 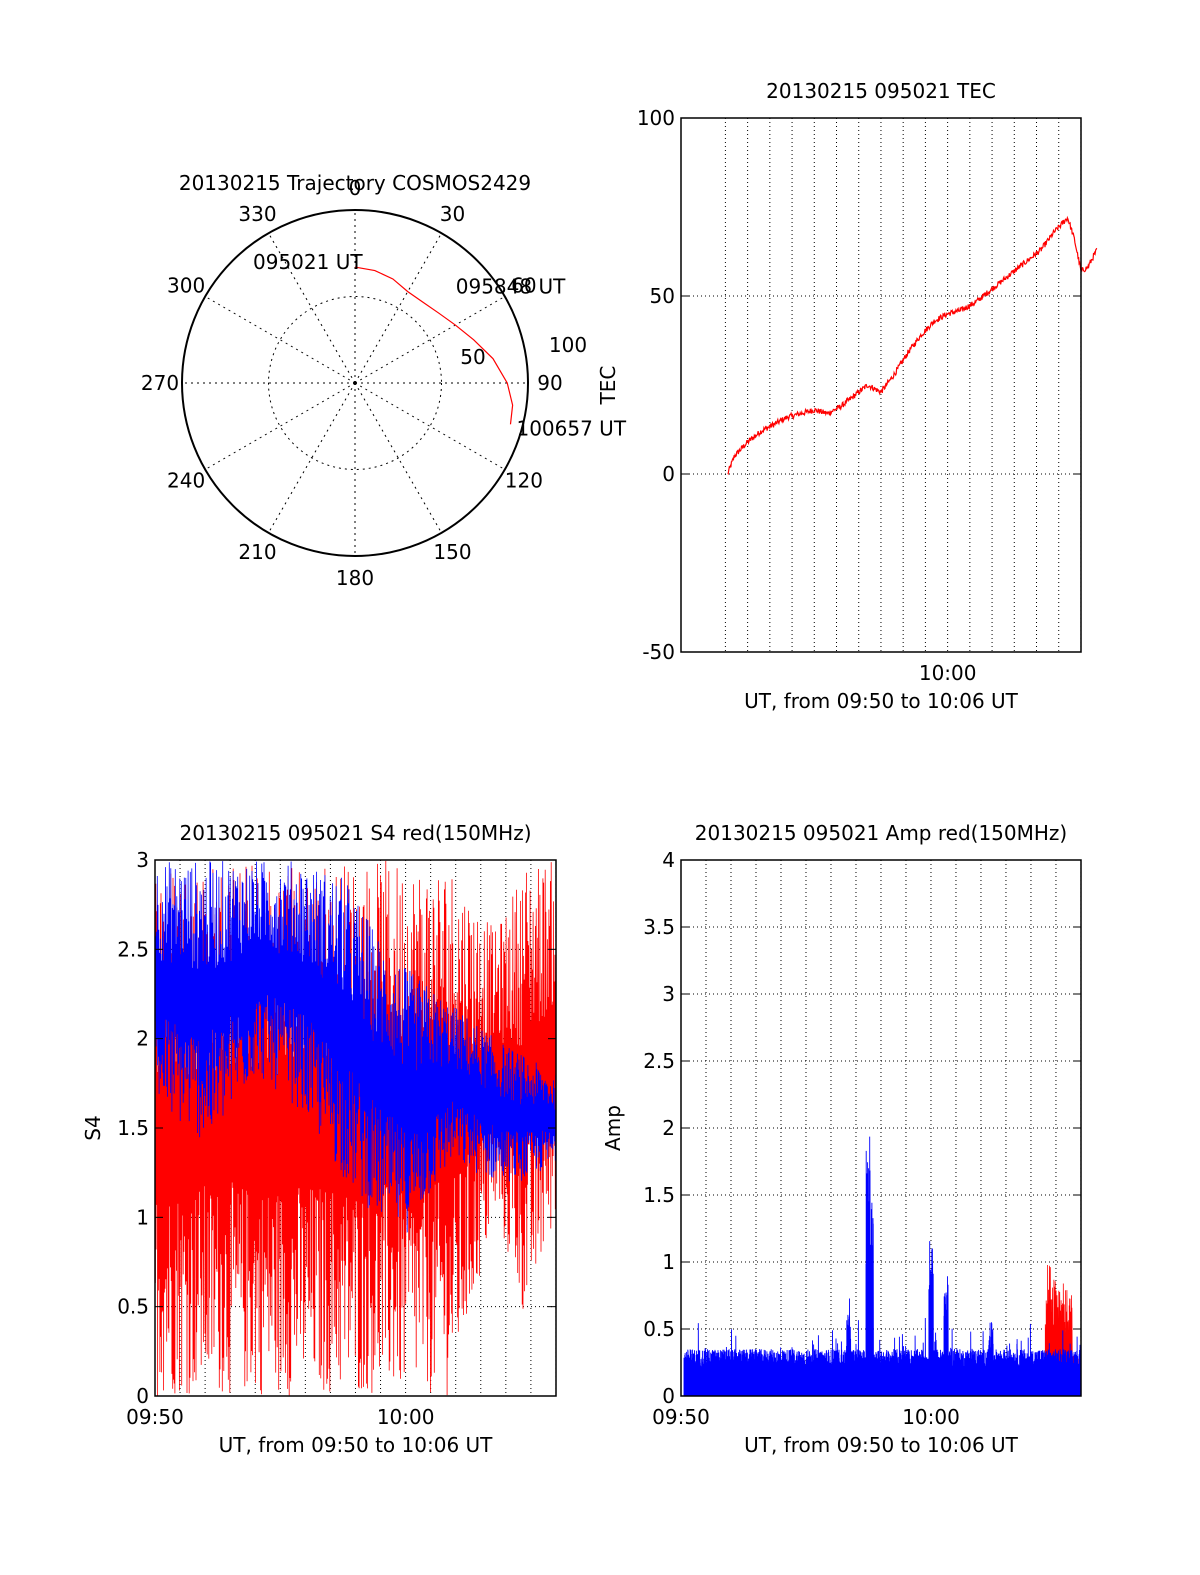 I want to click on s4-red-series-line, so click(x=355, y=1128).